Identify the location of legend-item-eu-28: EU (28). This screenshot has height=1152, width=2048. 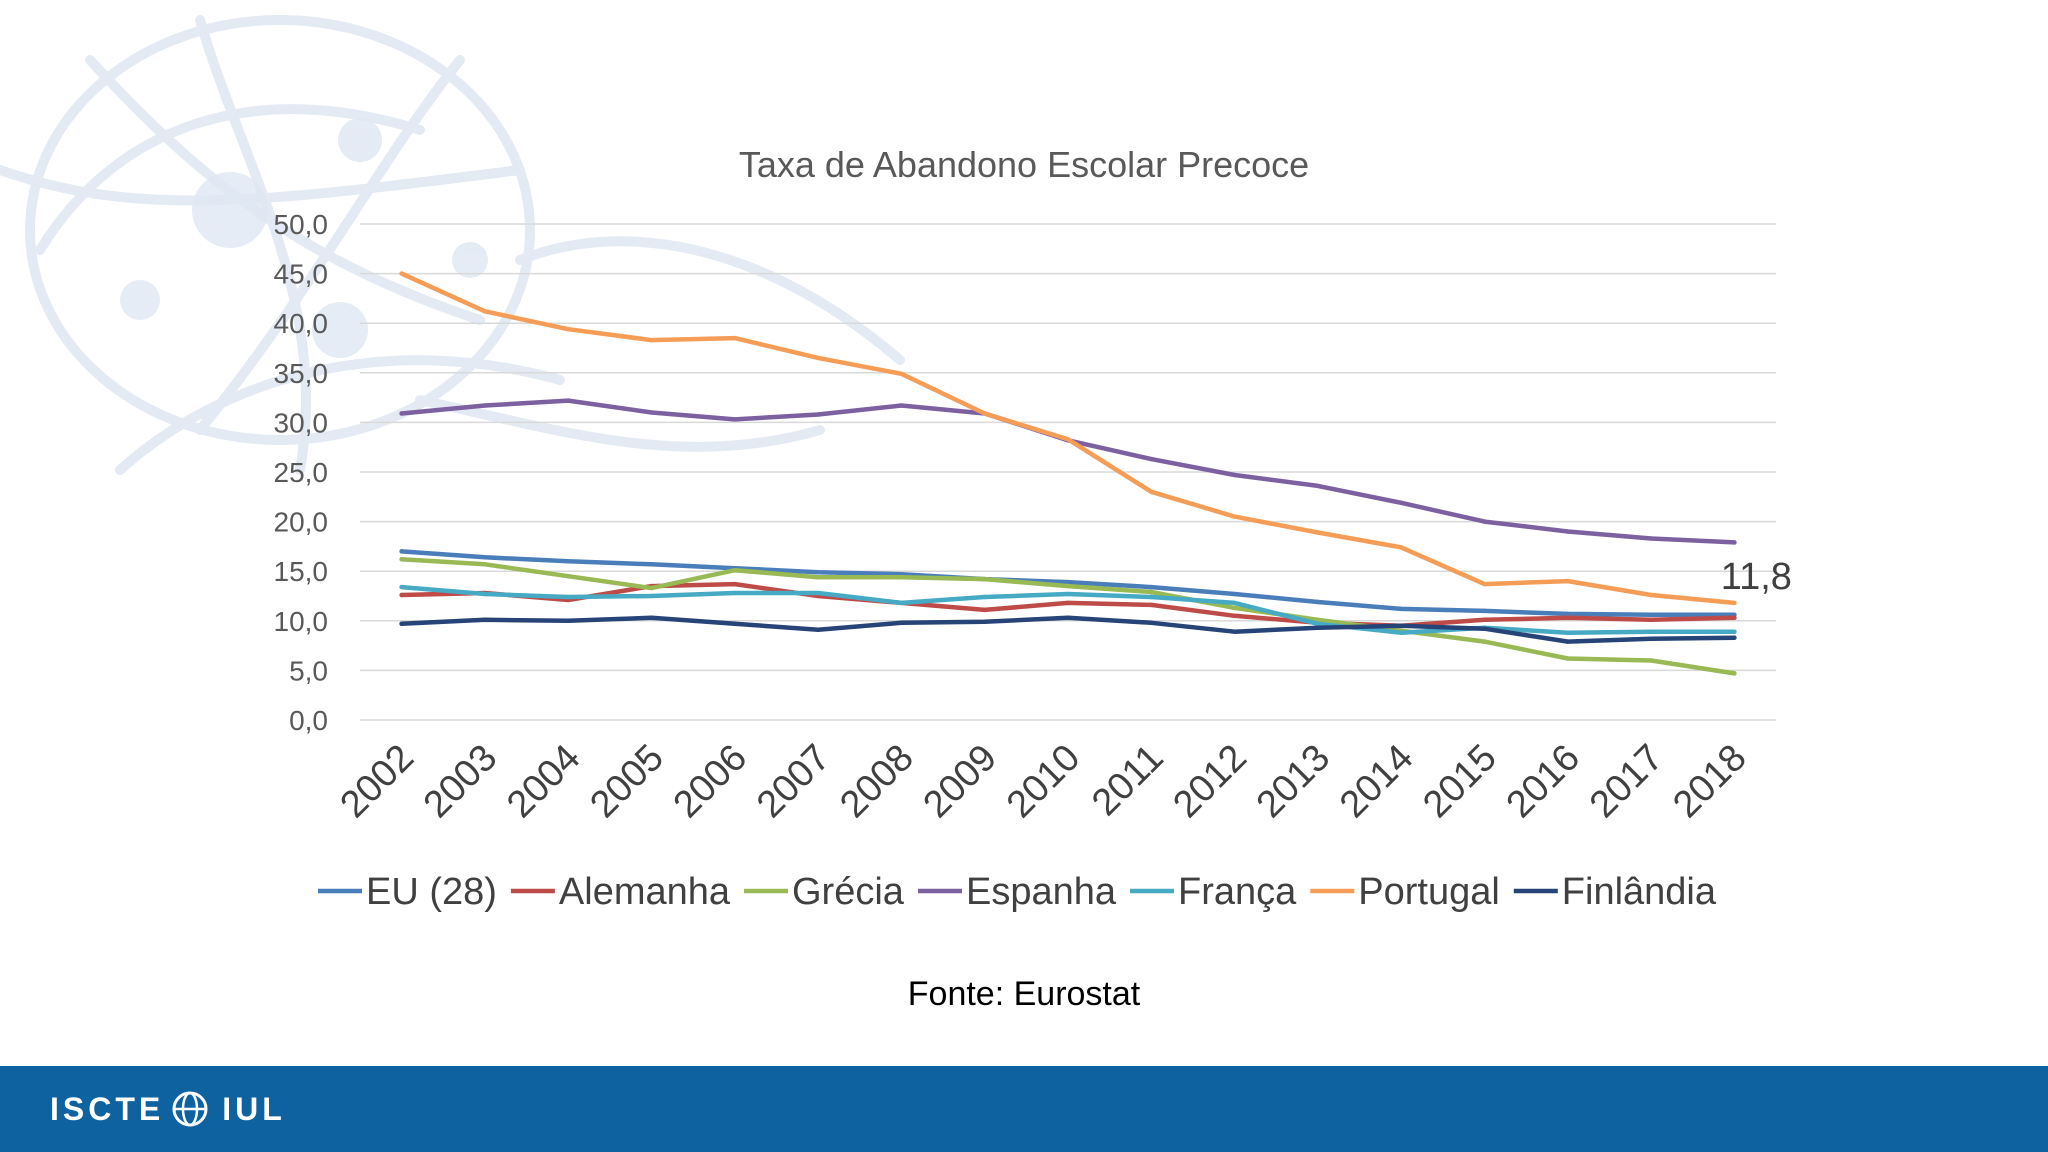
(407, 892).